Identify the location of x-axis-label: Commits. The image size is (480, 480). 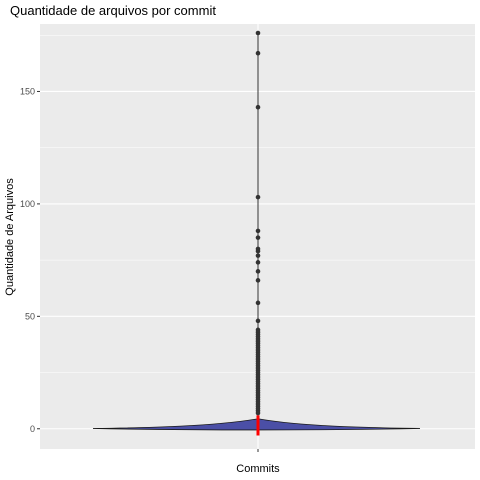
(258, 469).